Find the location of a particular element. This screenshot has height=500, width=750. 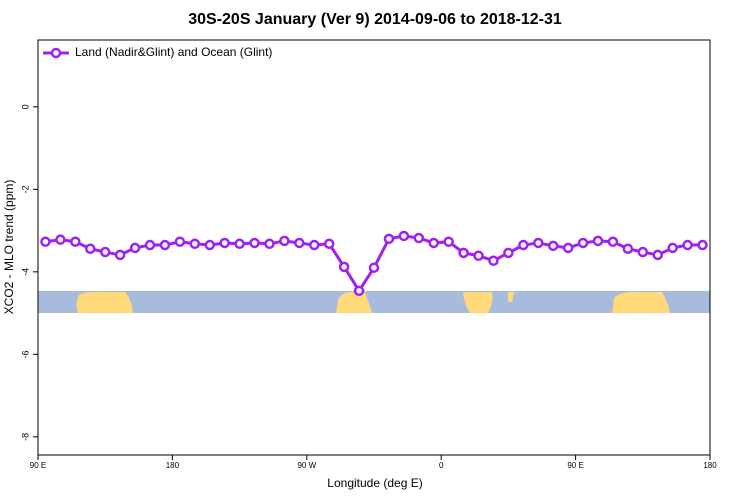

ocean-band is located at coordinates (374, 302).